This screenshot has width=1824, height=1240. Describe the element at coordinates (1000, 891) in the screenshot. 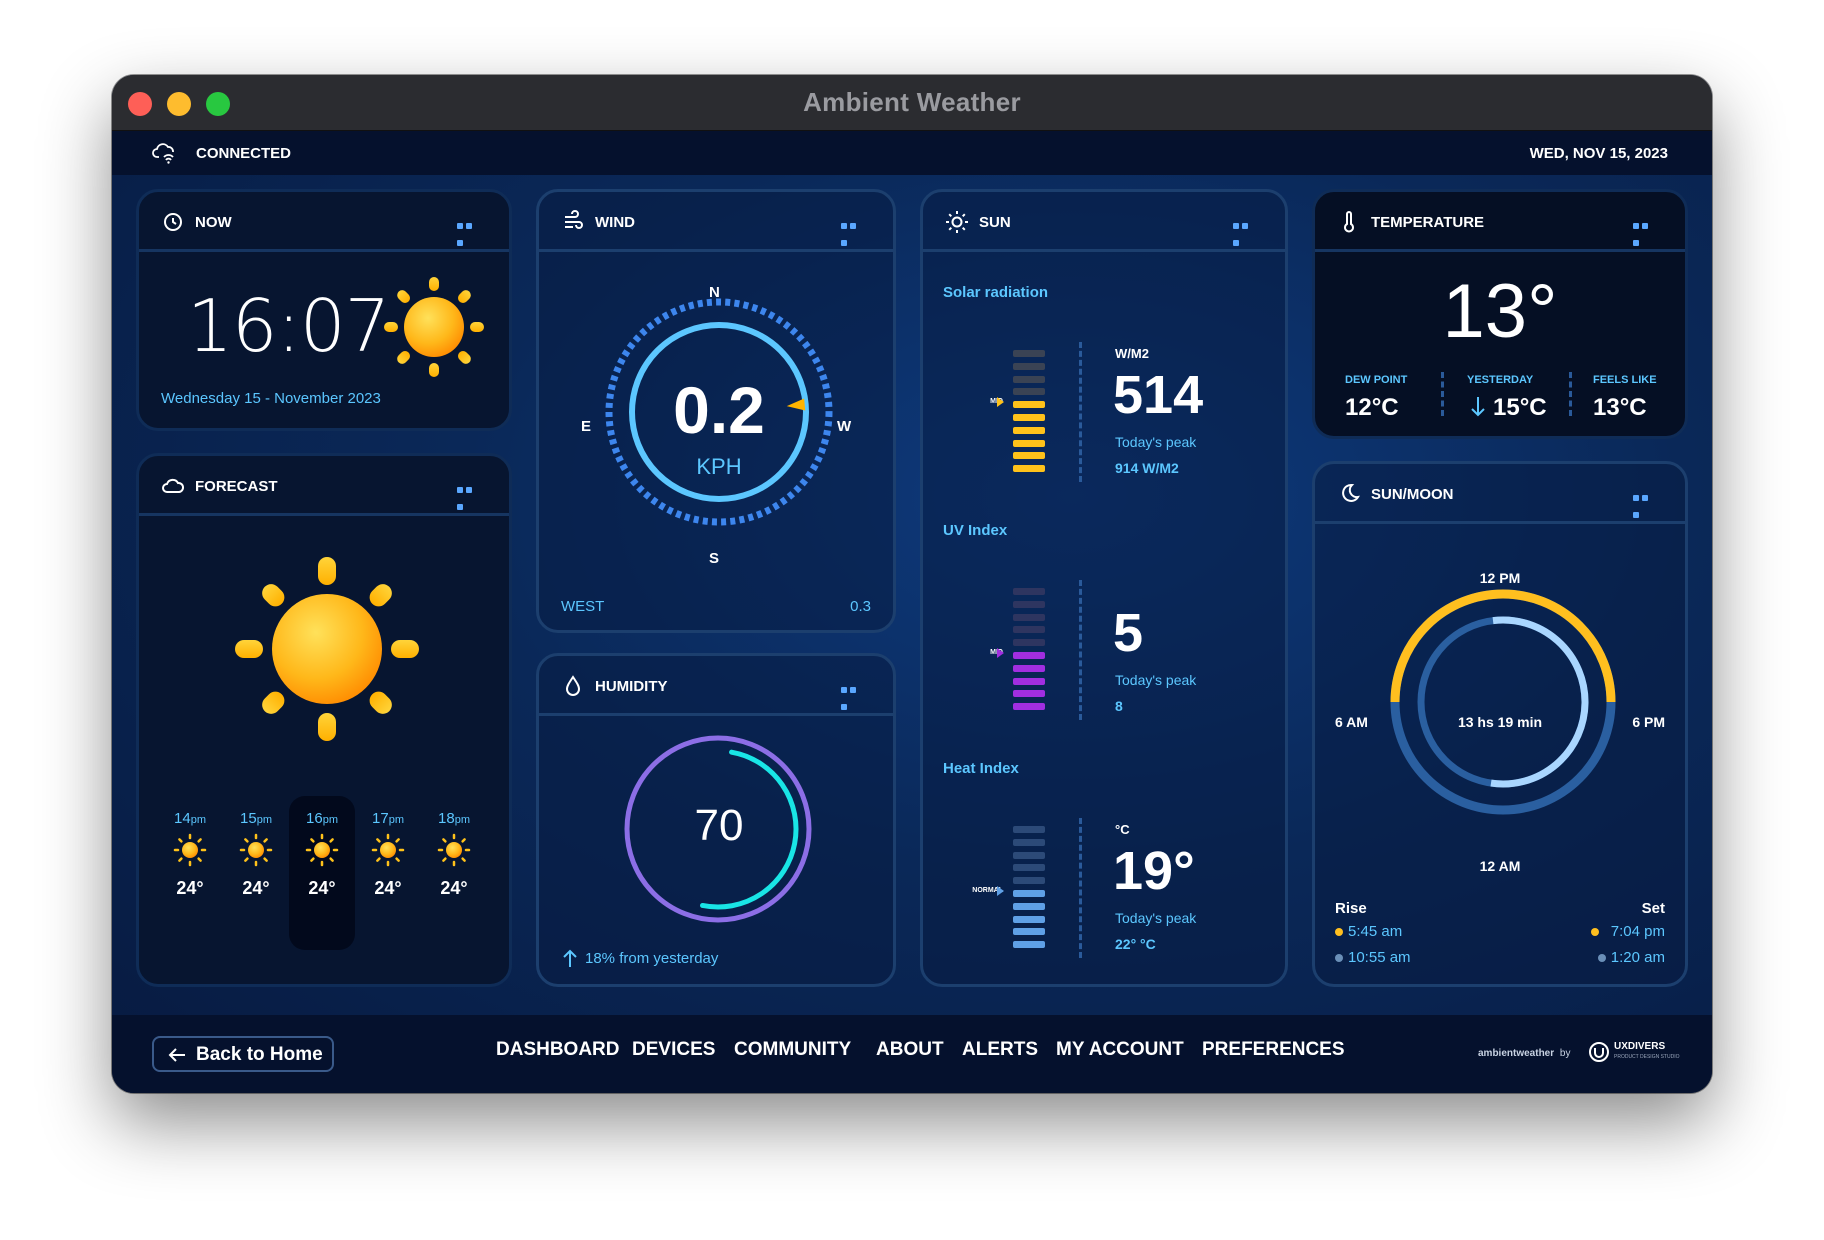

I see `level-marker-pointer` at that location.